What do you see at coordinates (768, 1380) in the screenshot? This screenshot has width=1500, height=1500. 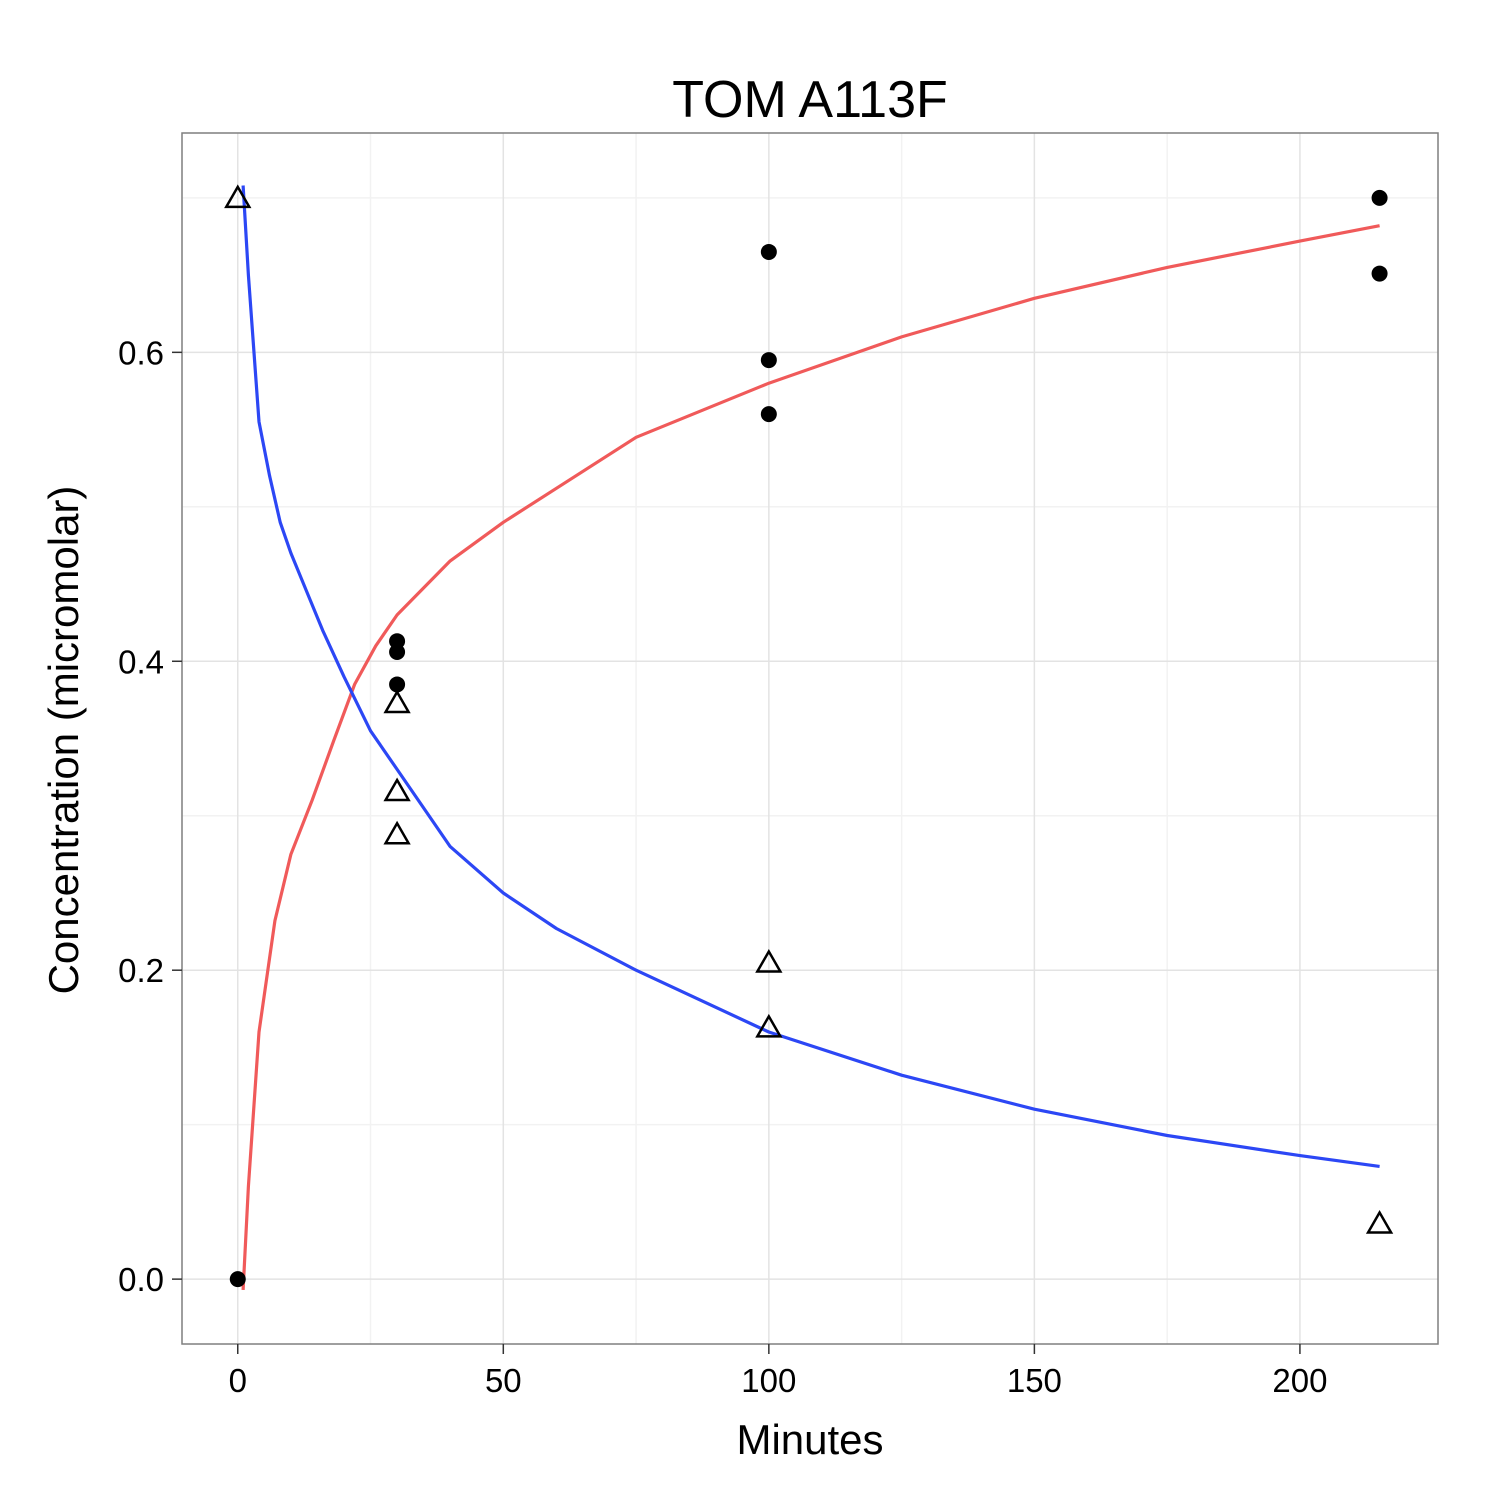 I see `x-tick-label: 100` at bounding box center [768, 1380].